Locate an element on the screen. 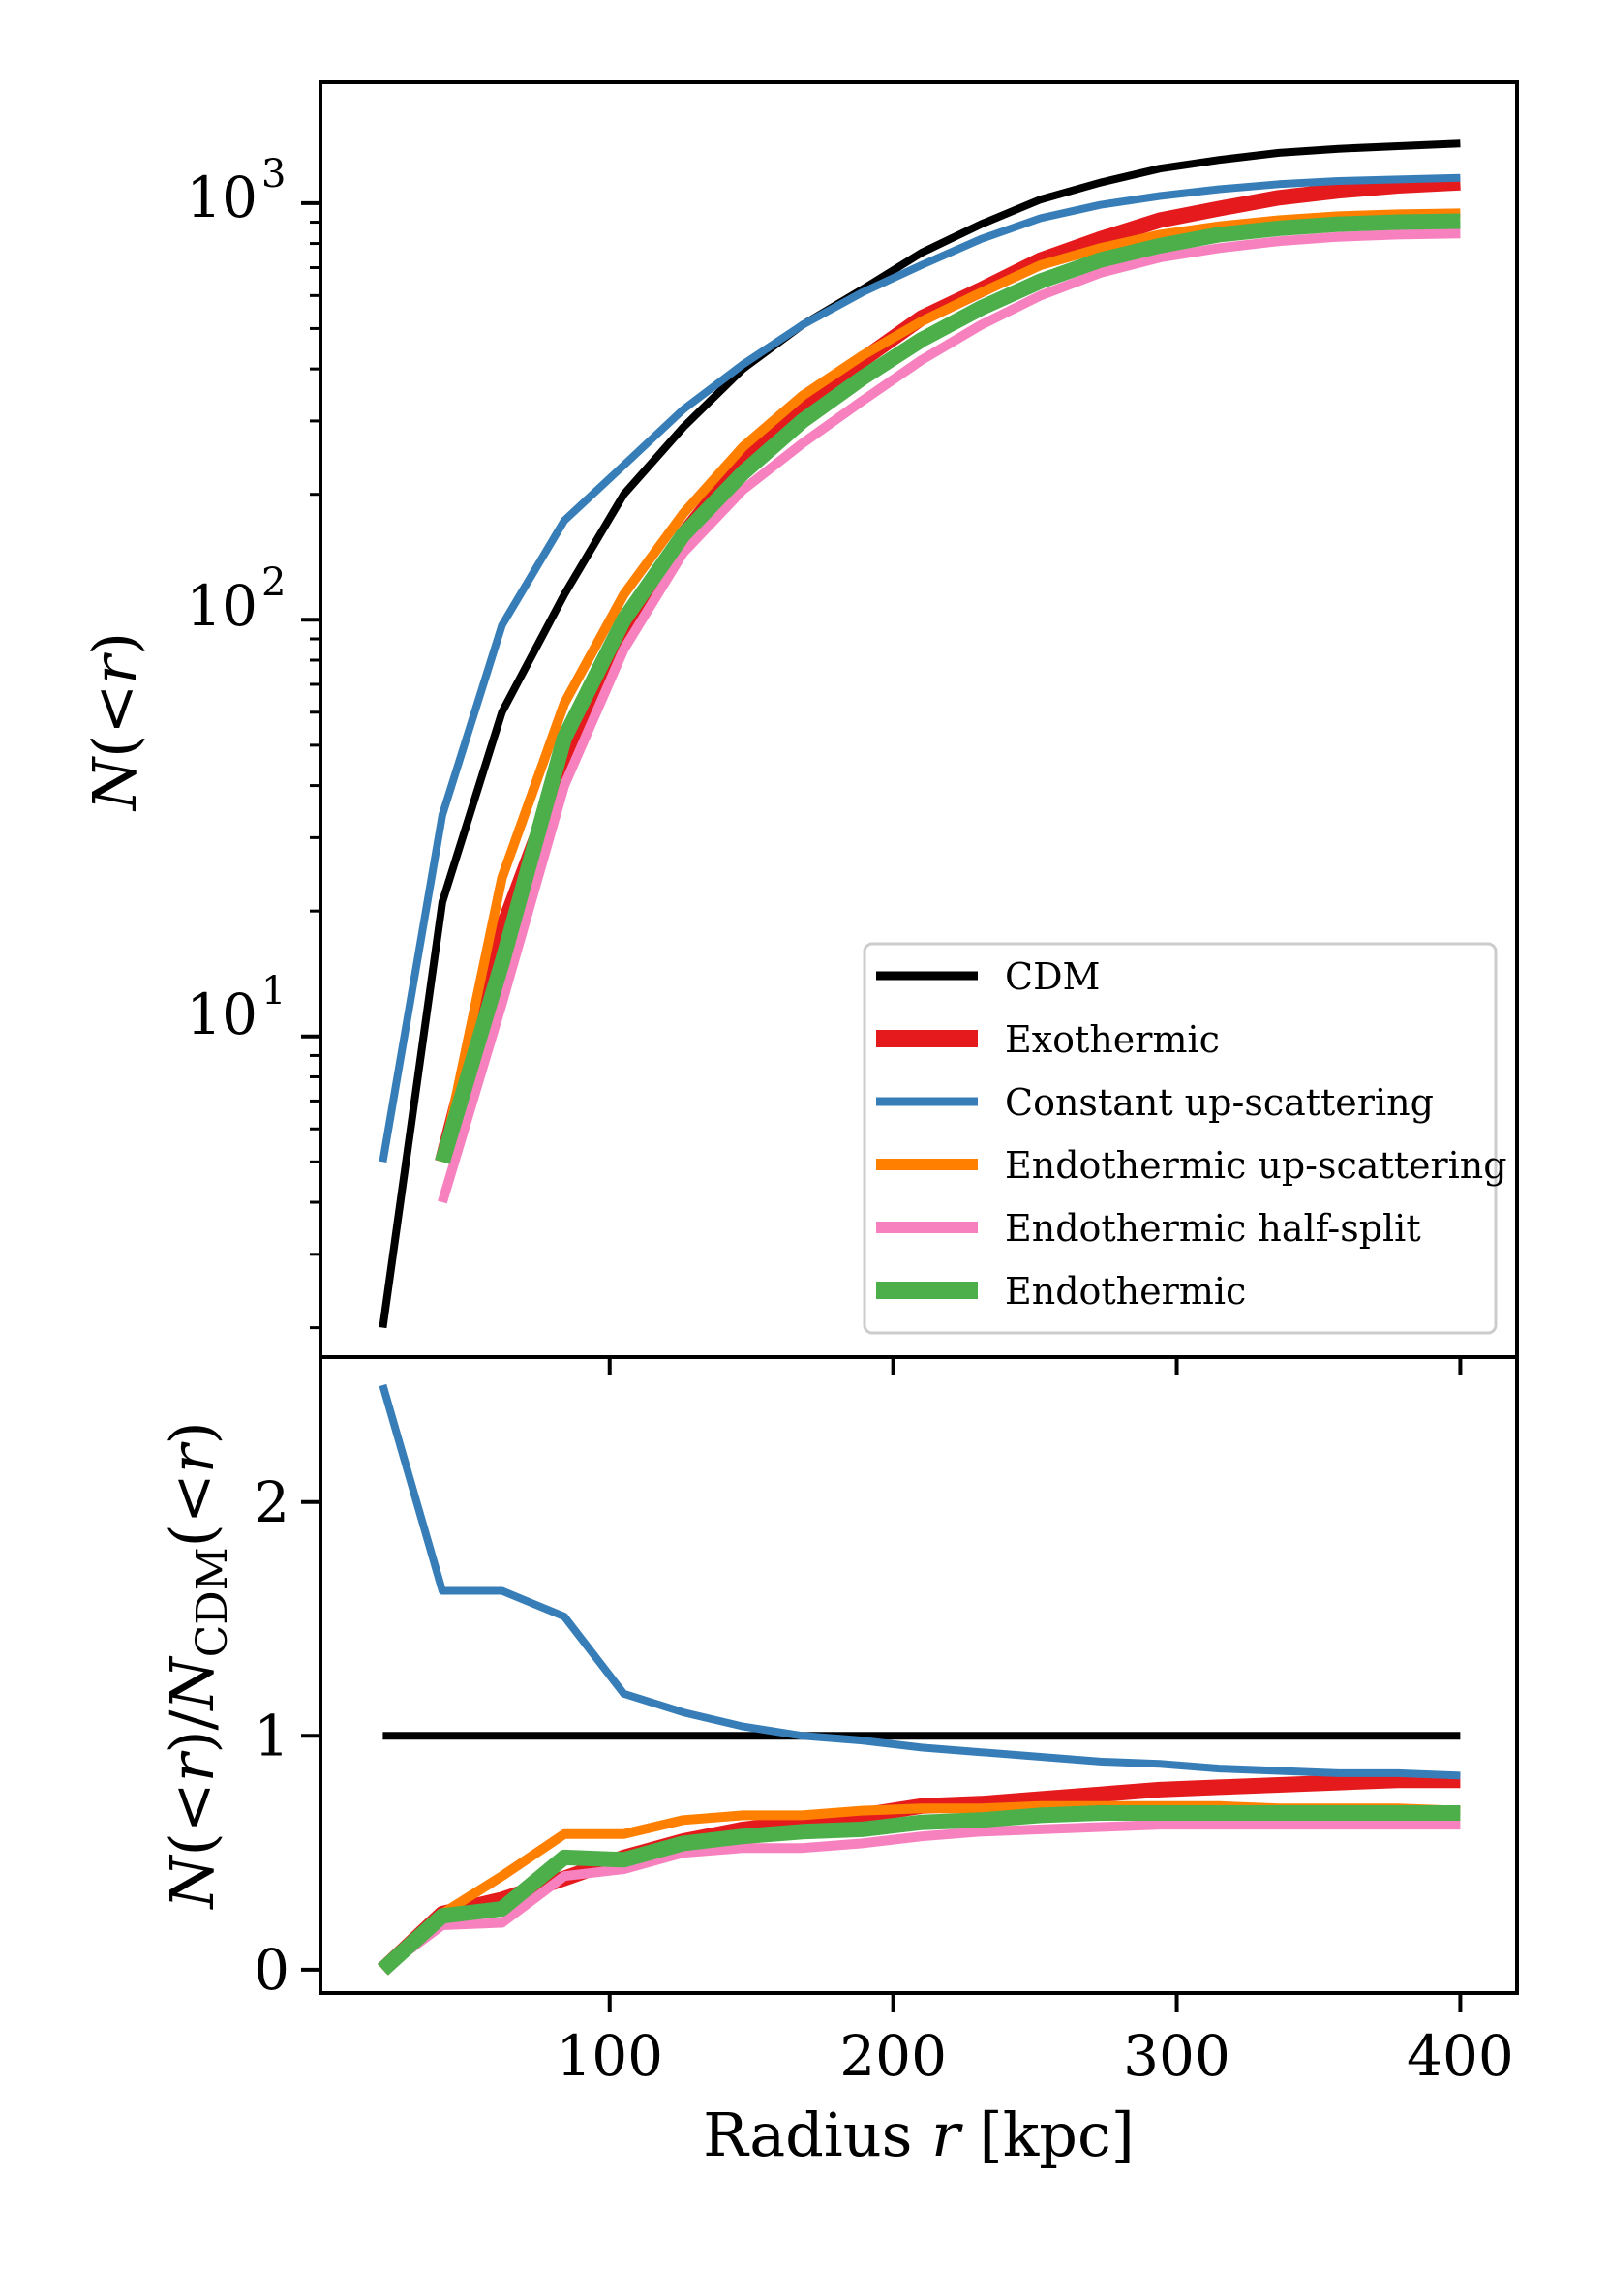  x-tick-label: 100 is located at coordinates (609, 2056).